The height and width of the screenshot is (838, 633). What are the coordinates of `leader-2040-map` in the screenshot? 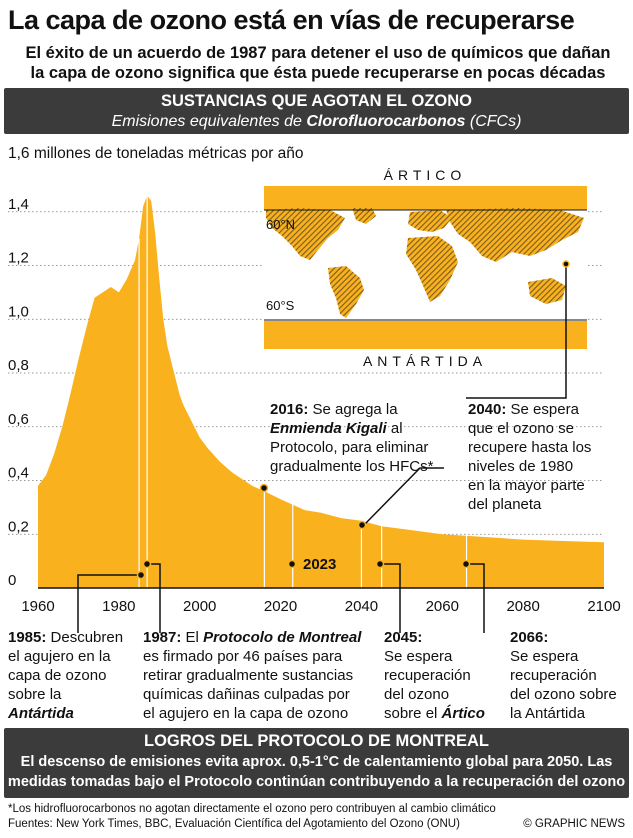 It's located at (516, 331).